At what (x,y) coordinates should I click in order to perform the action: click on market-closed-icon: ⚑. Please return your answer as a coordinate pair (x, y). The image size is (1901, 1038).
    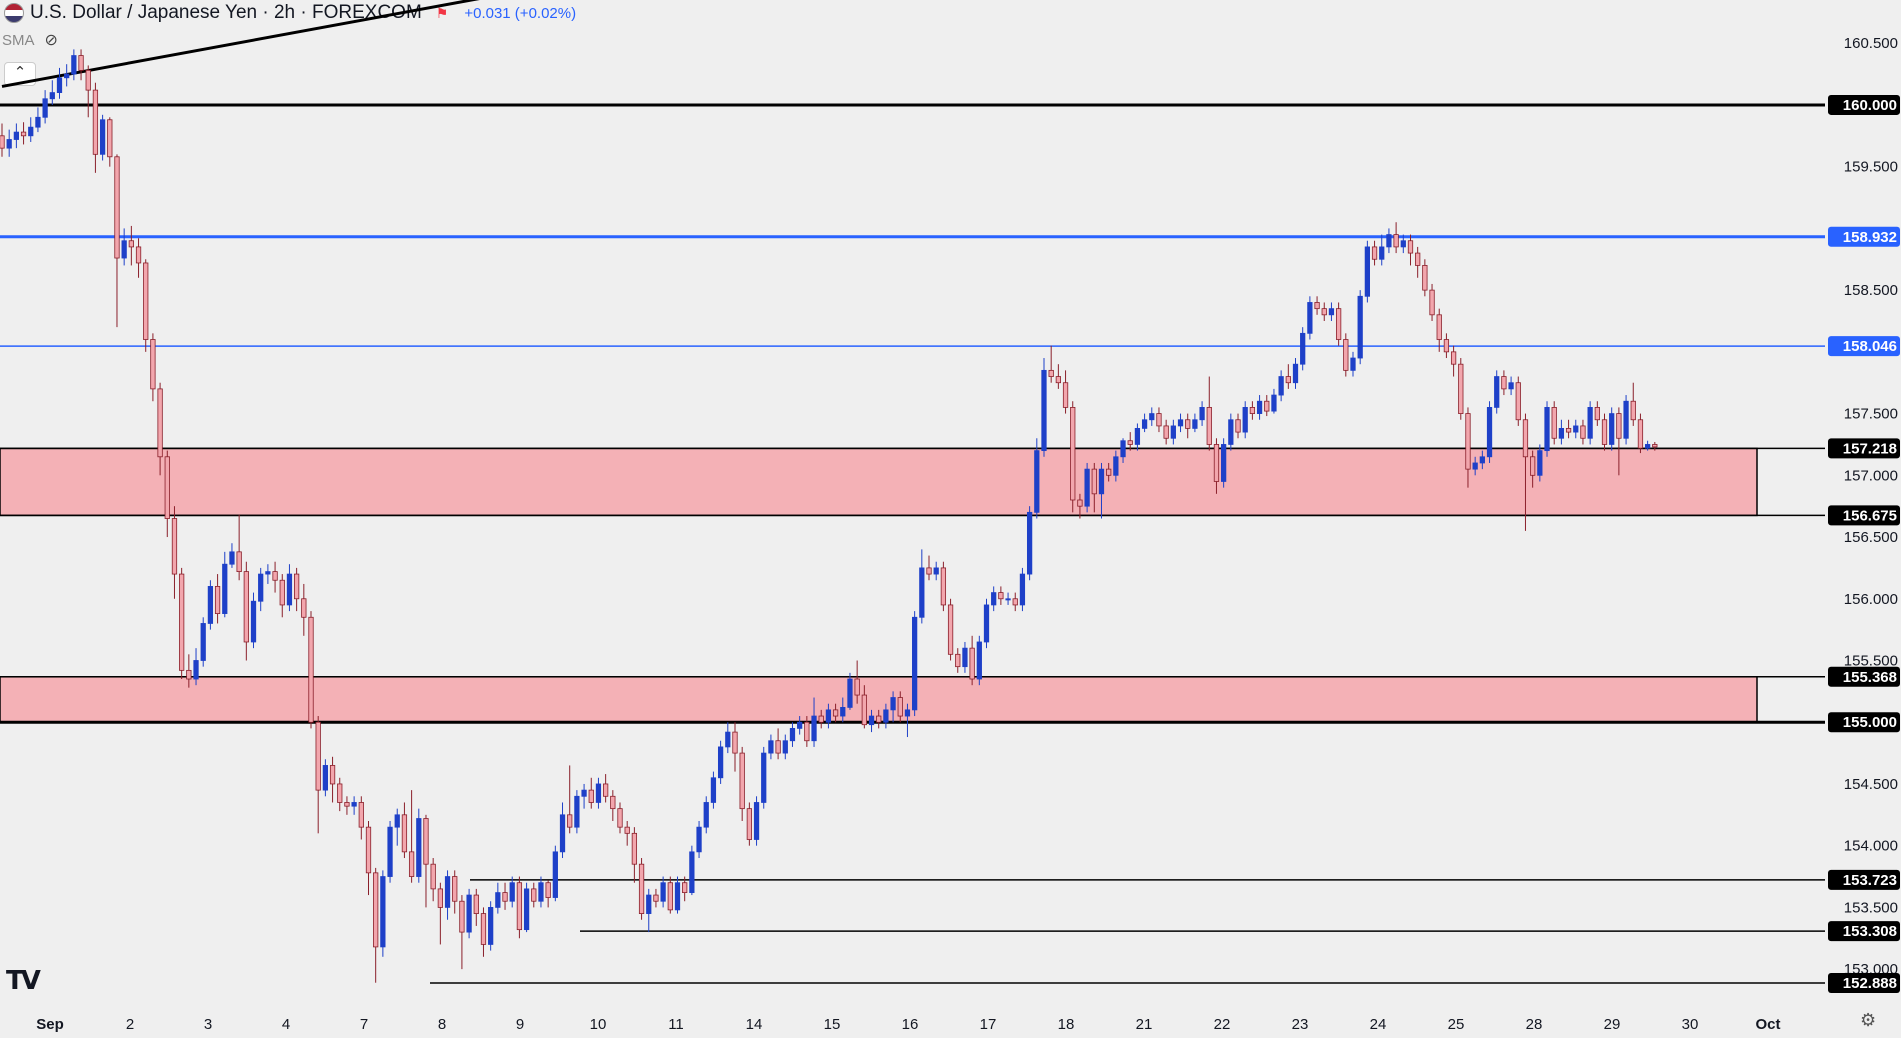
    Looking at the image, I should click on (442, 12).